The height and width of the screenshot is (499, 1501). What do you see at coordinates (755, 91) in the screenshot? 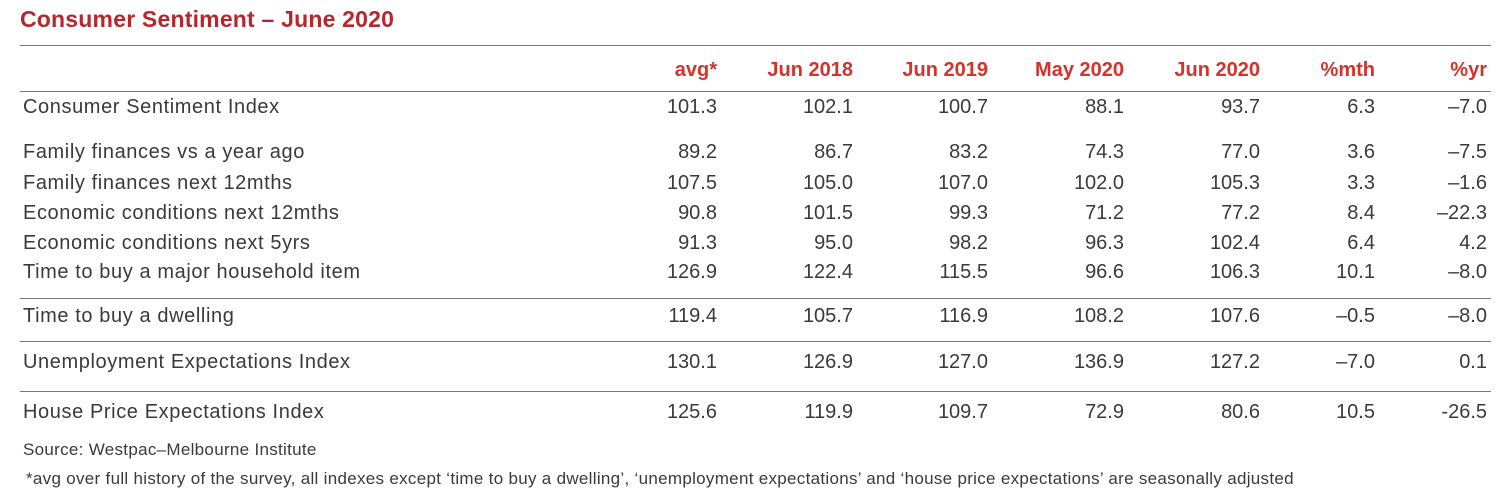
I see `header-rule` at bounding box center [755, 91].